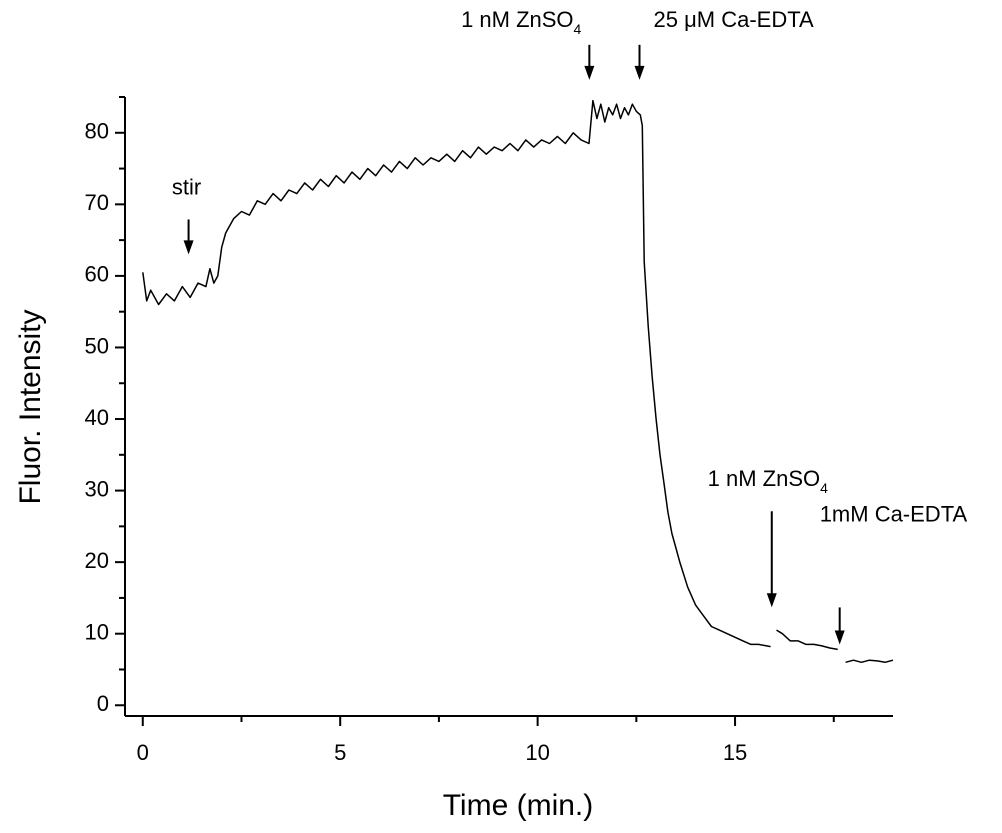 This screenshot has height=833, width=1002. I want to click on annotation-text: 1mM Ca-EDTA, so click(894, 513).